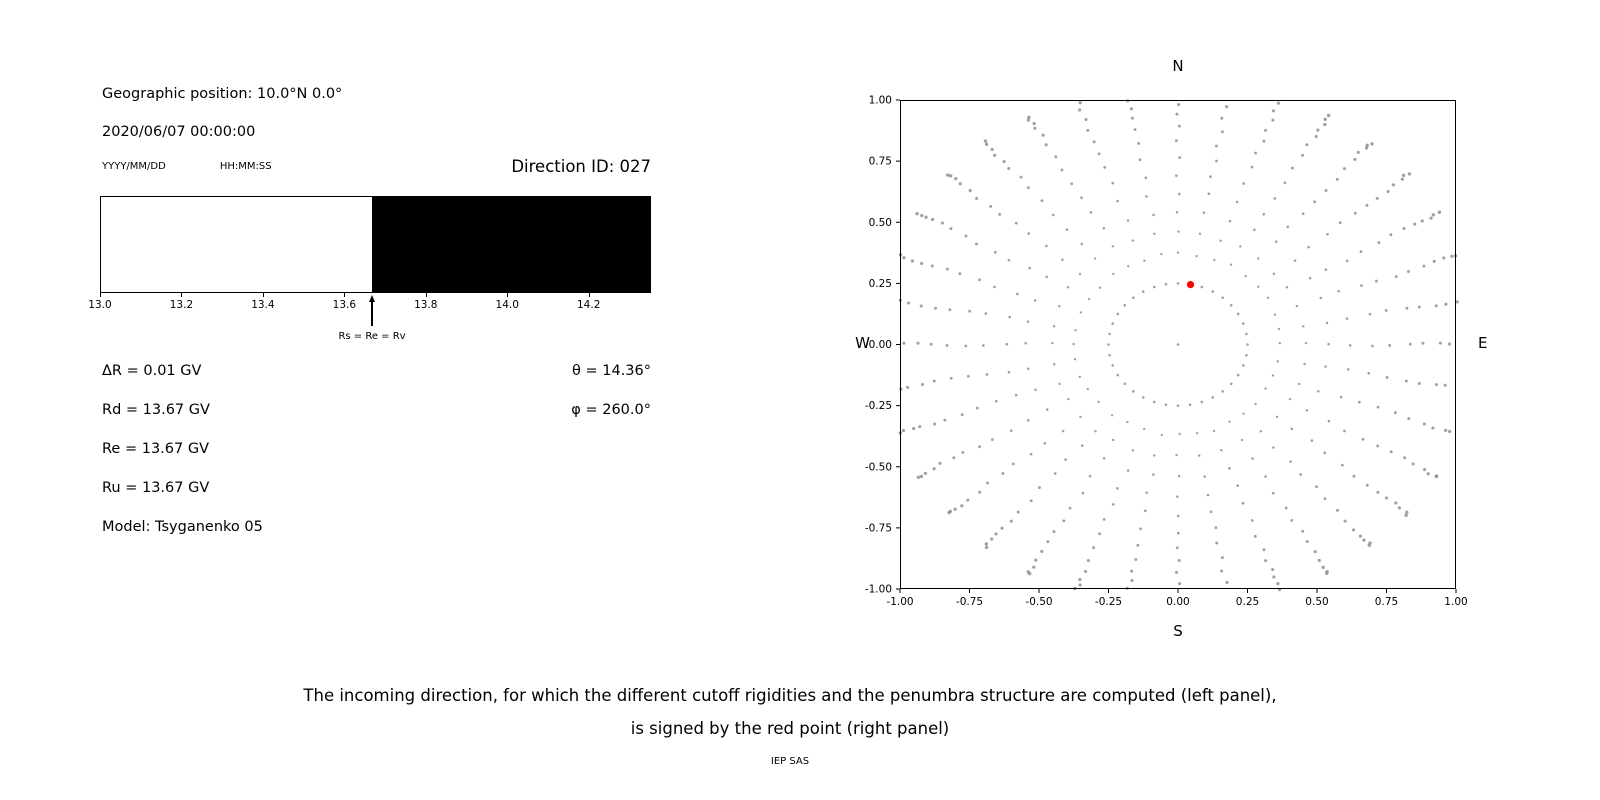 This screenshot has height=800, width=1600. What do you see at coordinates (1316, 602) in the screenshot?
I see `x-tick-label: 0.50` at bounding box center [1316, 602].